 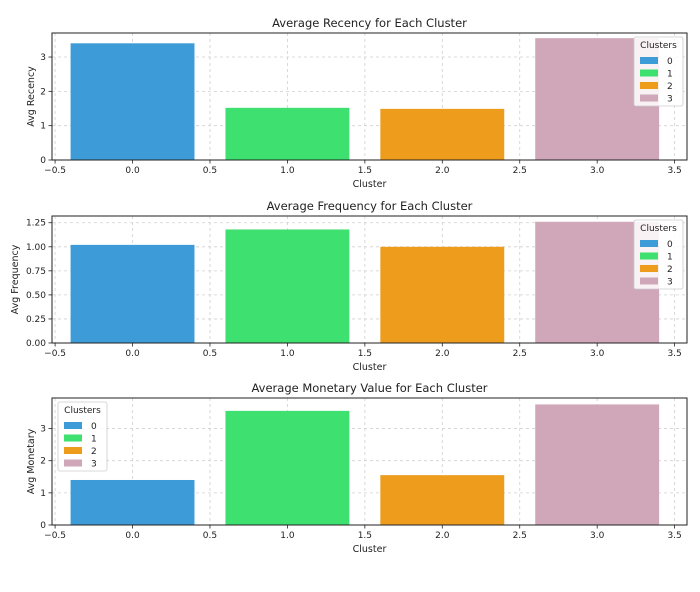 What do you see at coordinates (36, 272) in the screenshot?
I see `y-tick-label: 0.75` at bounding box center [36, 272].